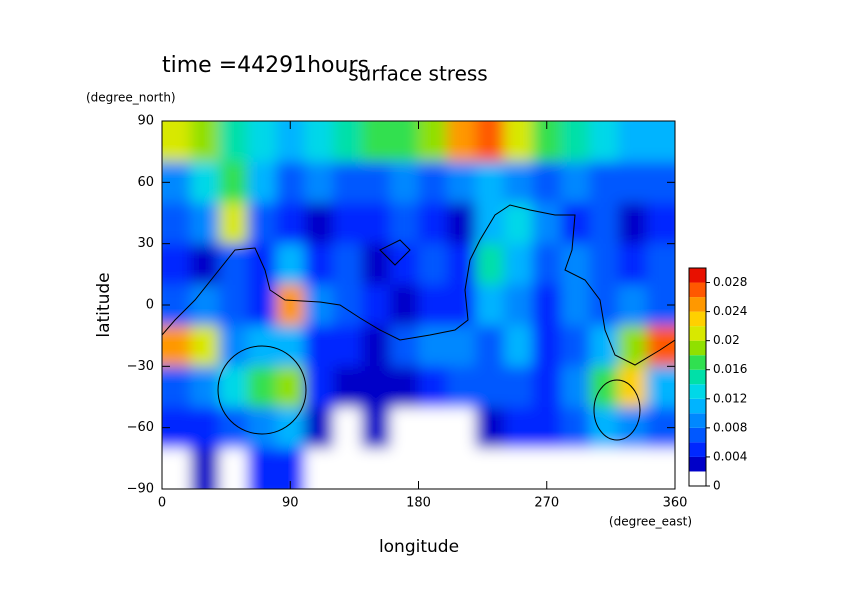 This screenshot has width=842, height=599. I want to click on y-tick-label: −60, so click(140, 427).